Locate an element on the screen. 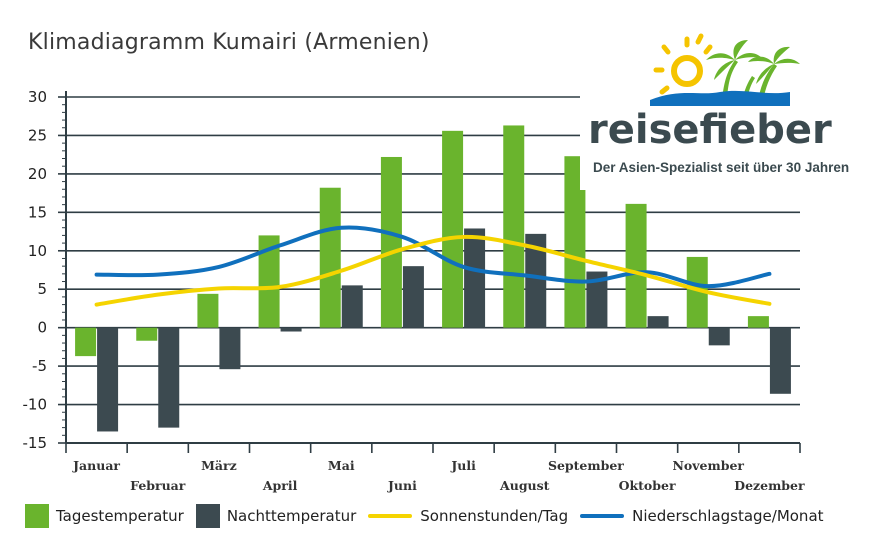  series-lines is located at coordinates (433, 266).